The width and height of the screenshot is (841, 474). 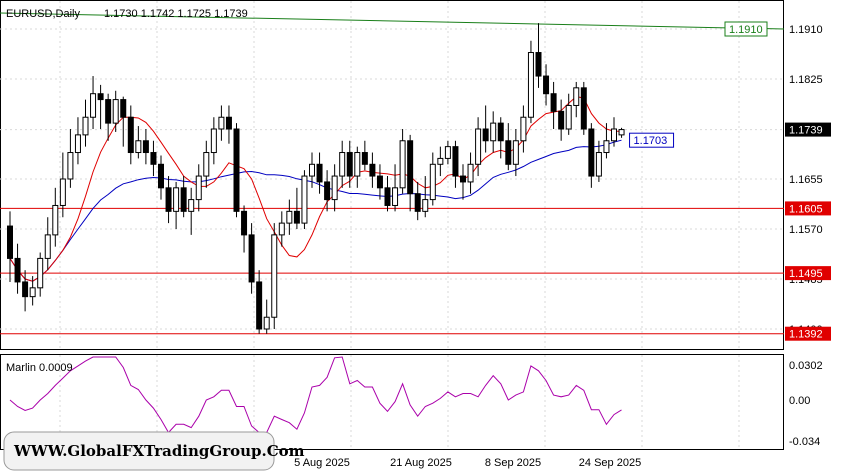 What do you see at coordinates (322, 463) in the screenshot?
I see `date-tick-label: 5 Aug 2025` at bounding box center [322, 463].